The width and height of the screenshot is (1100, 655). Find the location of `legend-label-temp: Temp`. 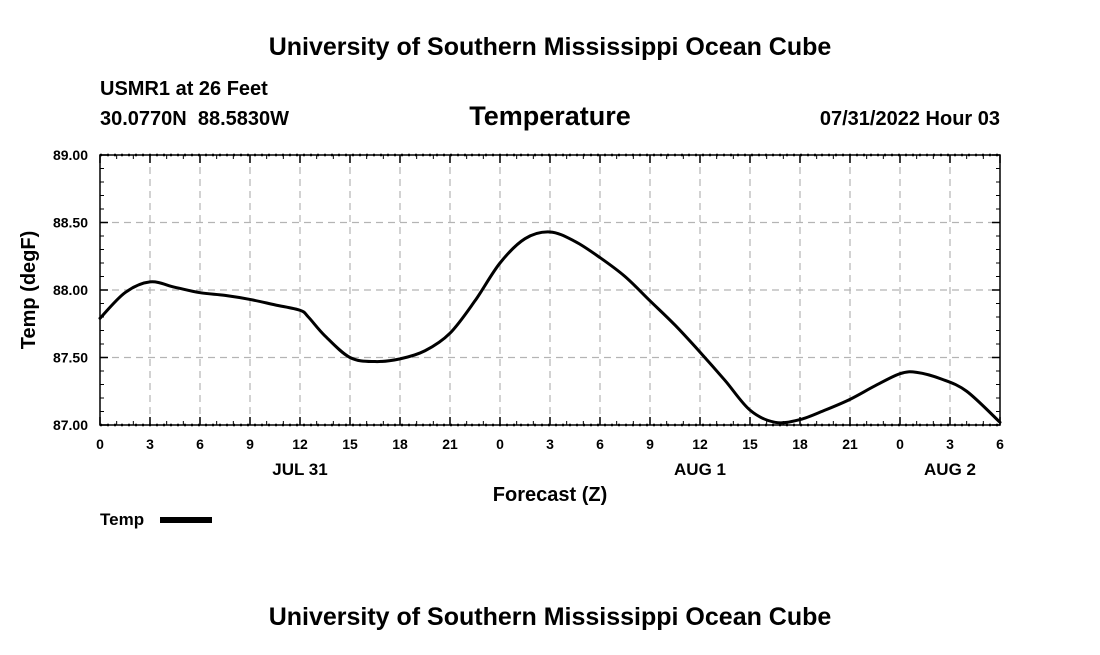

legend-label-temp: Temp is located at coordinates (122, 519).